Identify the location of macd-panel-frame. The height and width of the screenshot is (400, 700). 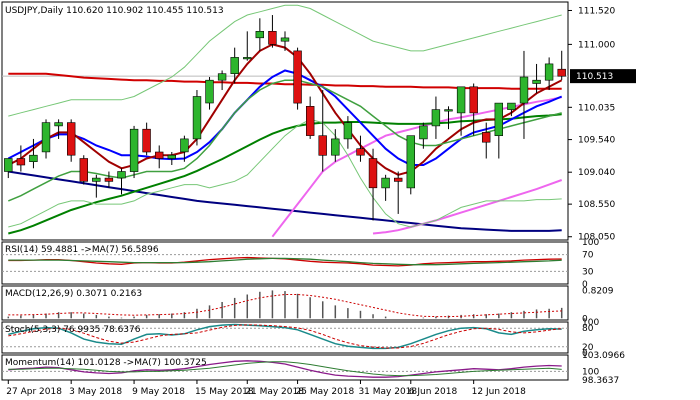
(285, 303).